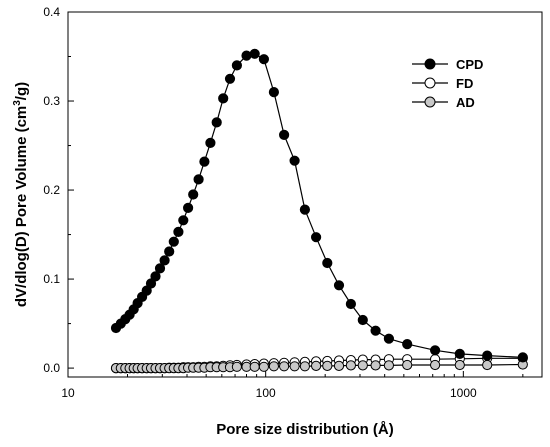 This screenshot has width=550, height=447. What do you see at coordinates (266, 393) in the screenshot?
I see `x-tick-label: 100` at bounding box center [266, 393].